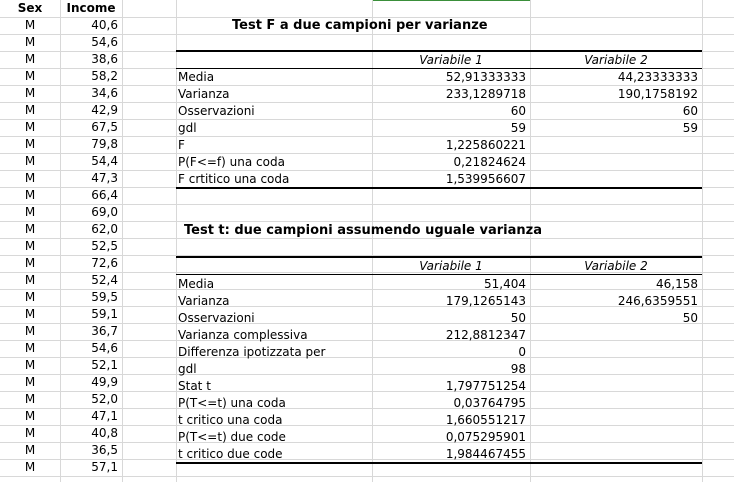  Describe the element at coordinates (485, 77) in the screenshot. I see `ftest-row-value-1: 52,91333333` at that location.